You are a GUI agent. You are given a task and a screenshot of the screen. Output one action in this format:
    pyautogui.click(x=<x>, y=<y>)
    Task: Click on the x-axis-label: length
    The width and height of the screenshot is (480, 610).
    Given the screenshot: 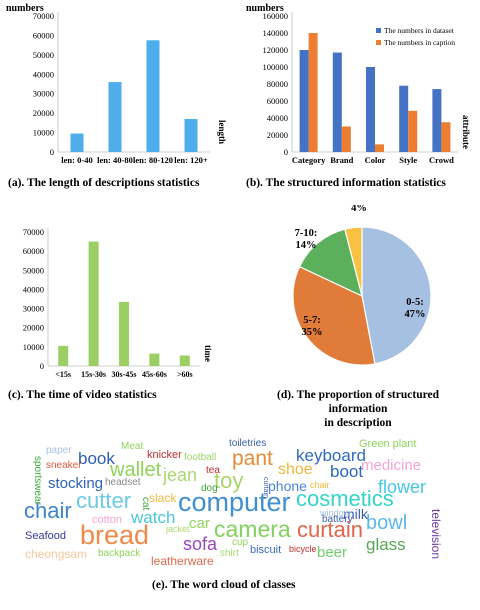 What is the action you would take?
    pyautogui.click(x=222, y=132)
    